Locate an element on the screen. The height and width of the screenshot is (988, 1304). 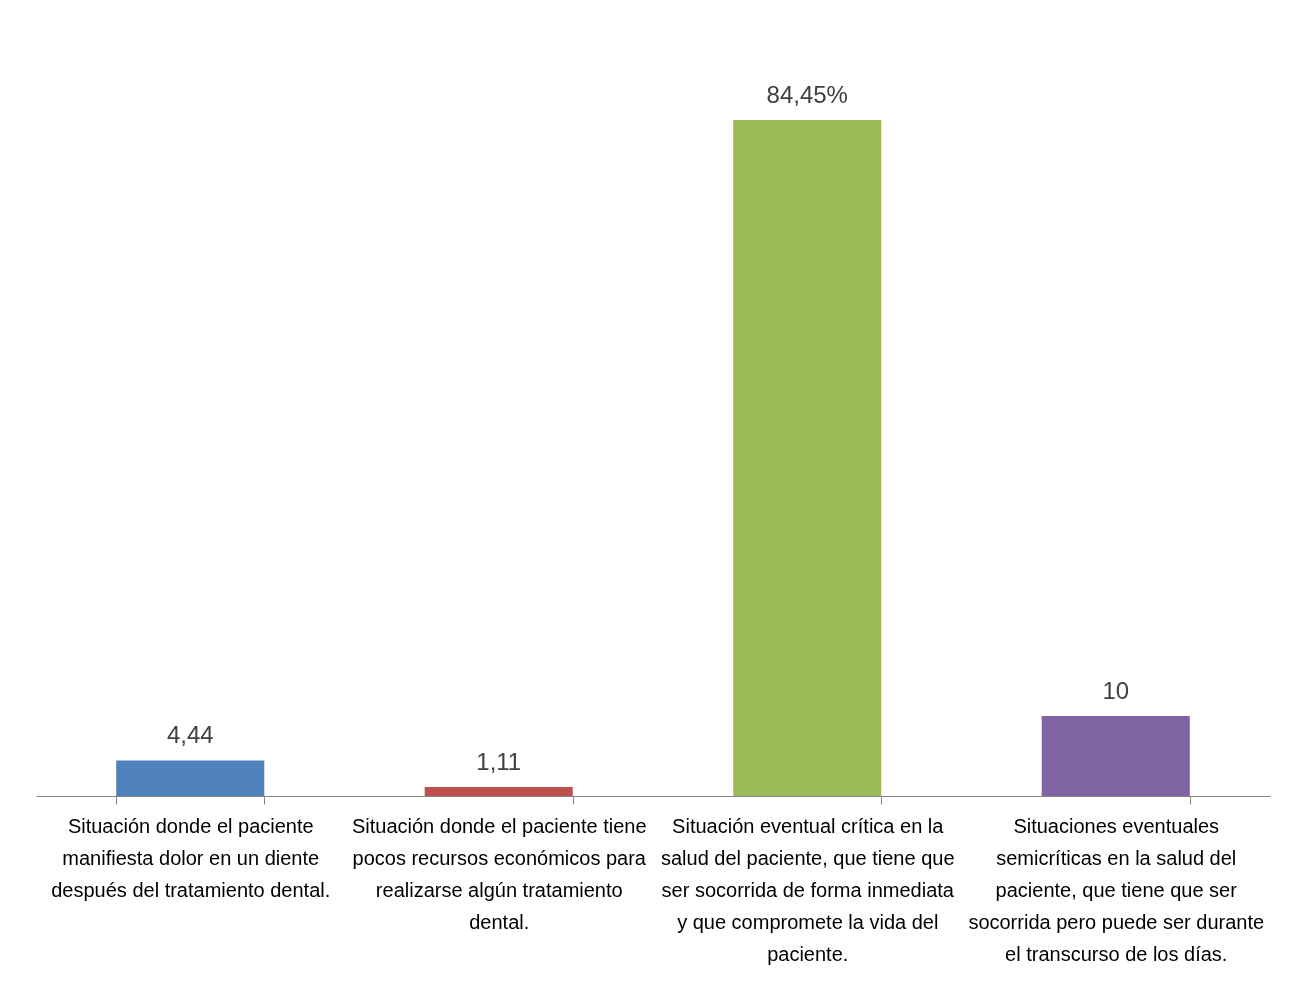
x-tick-label: Situación eventual crítica en la salud del paciente, que tiene que ser socorrida de forma inmediata y que compromete la vida del paciente. is located at coordinates (807, 889).